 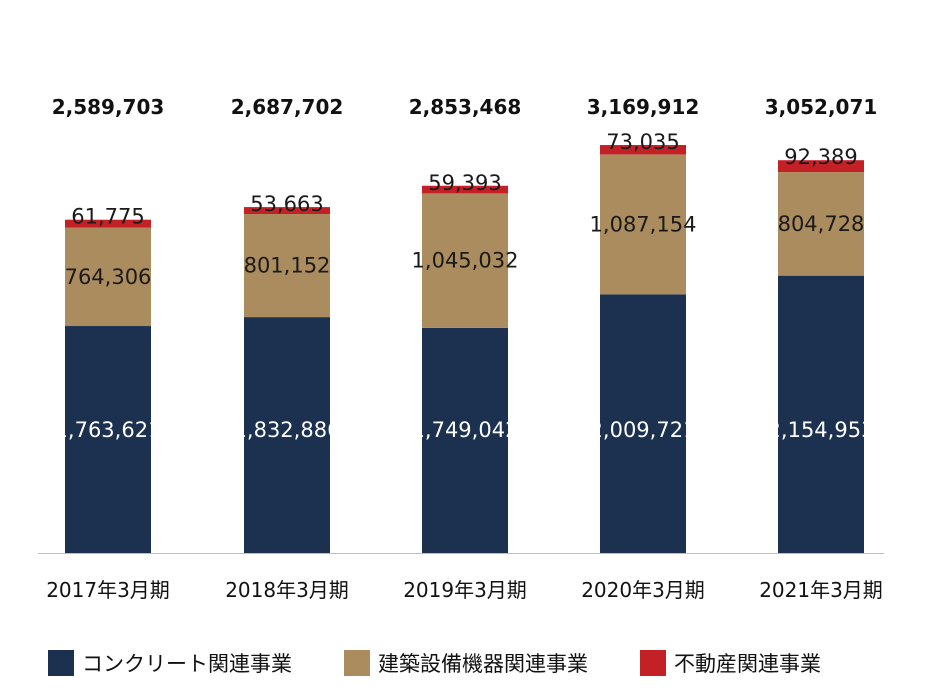 What do you see at coordinates (108, 590) in the screenshot?
I see `x-tick-label: 2017年3月期` at bounding box center [108, 590].